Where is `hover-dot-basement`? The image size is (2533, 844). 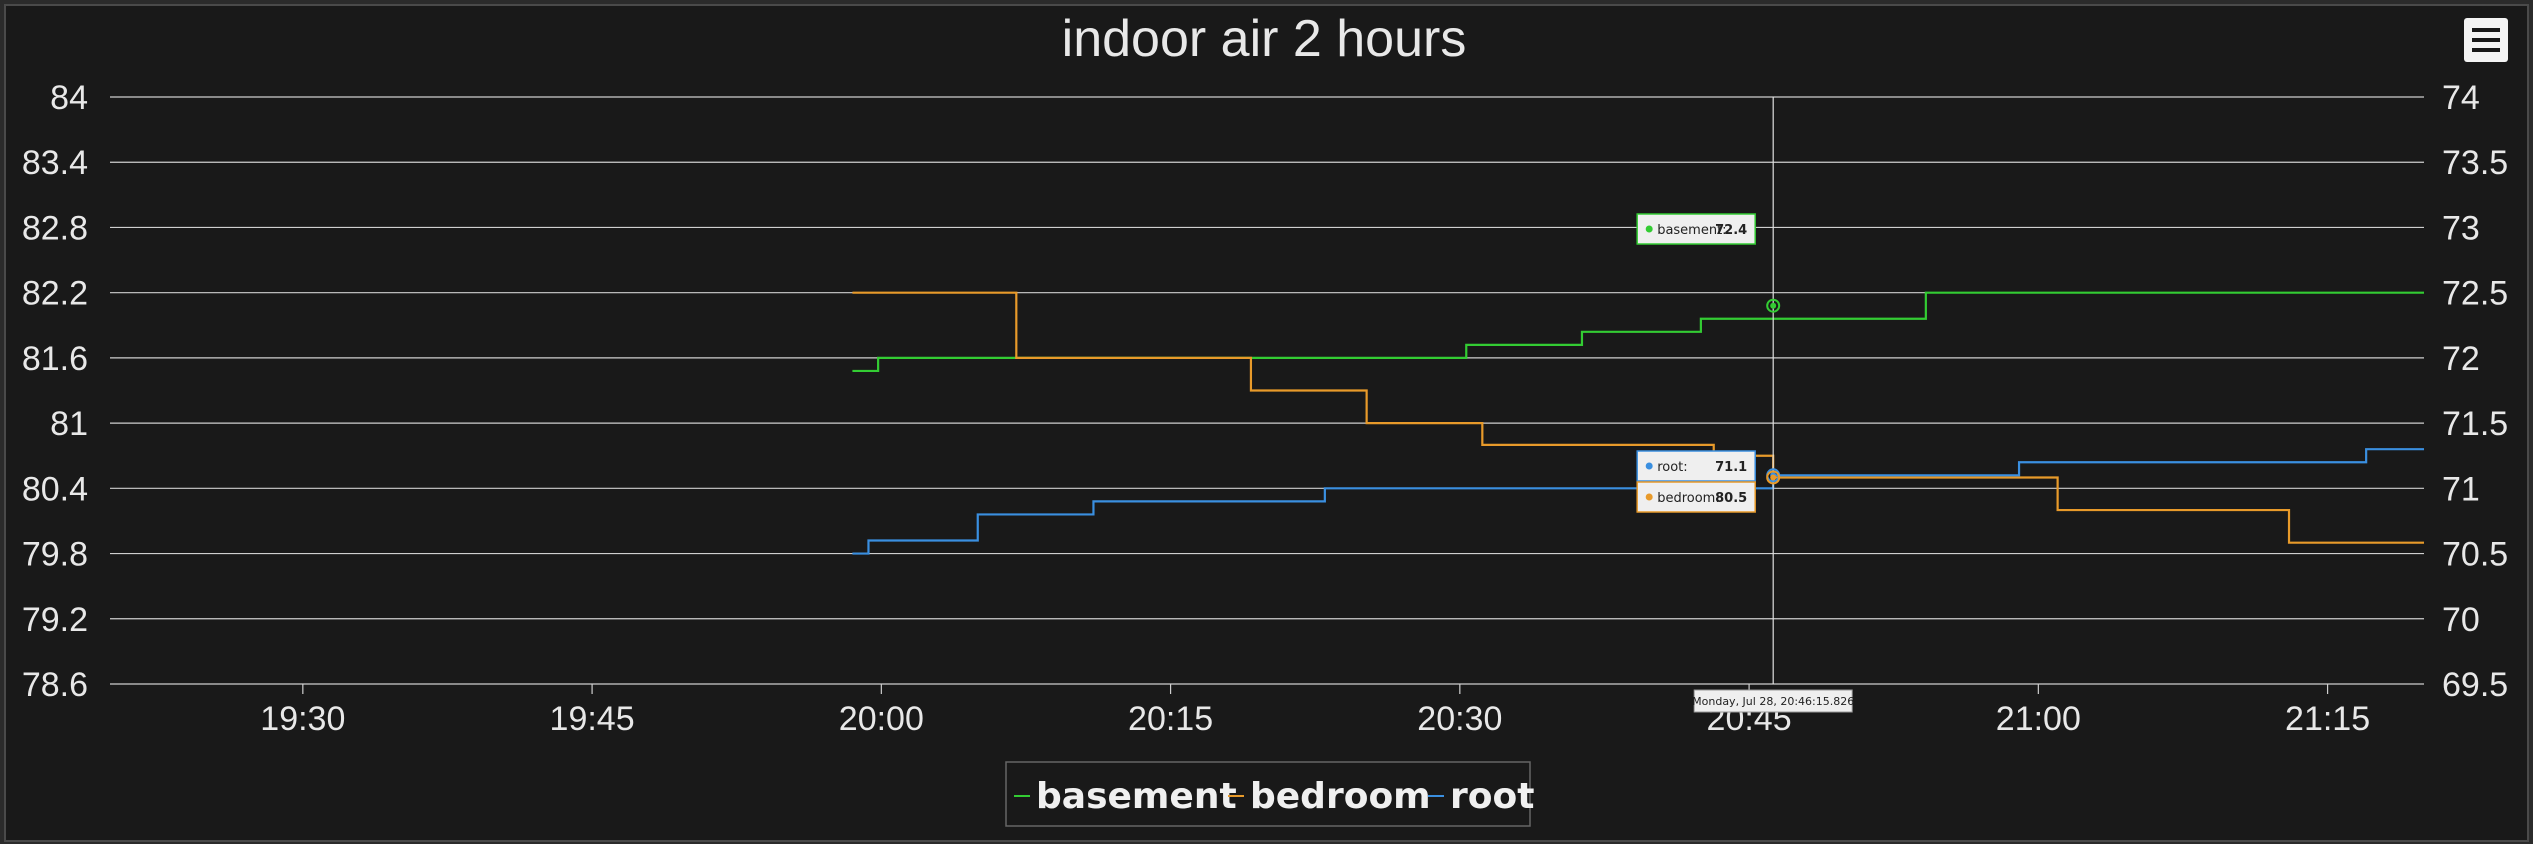
hover-dot-basement is located at coordinates (1773, 305).